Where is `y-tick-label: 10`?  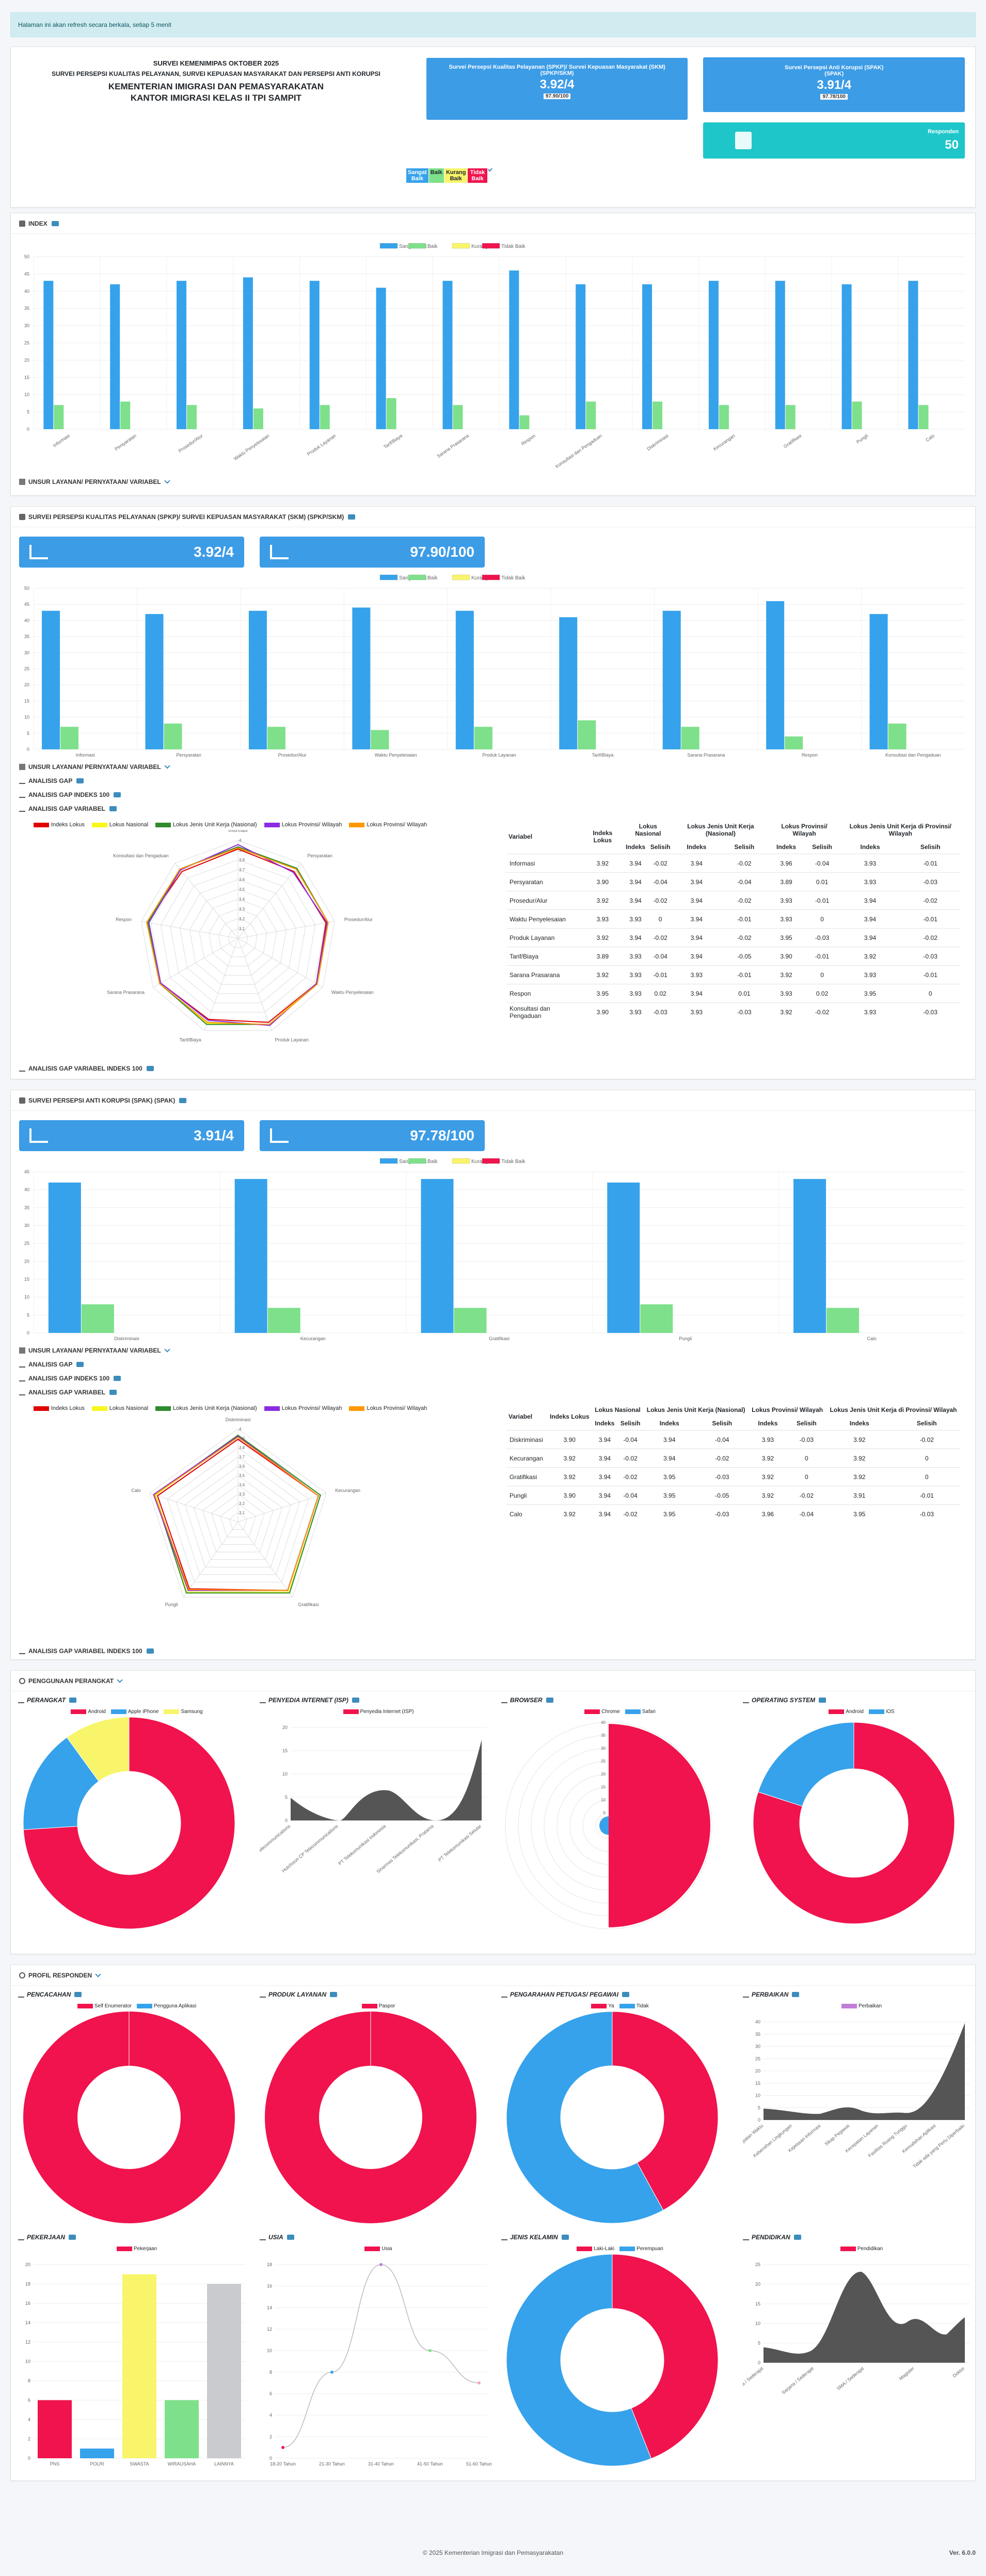 y-tick-label: 10 is located at coordinates (269, 2350).